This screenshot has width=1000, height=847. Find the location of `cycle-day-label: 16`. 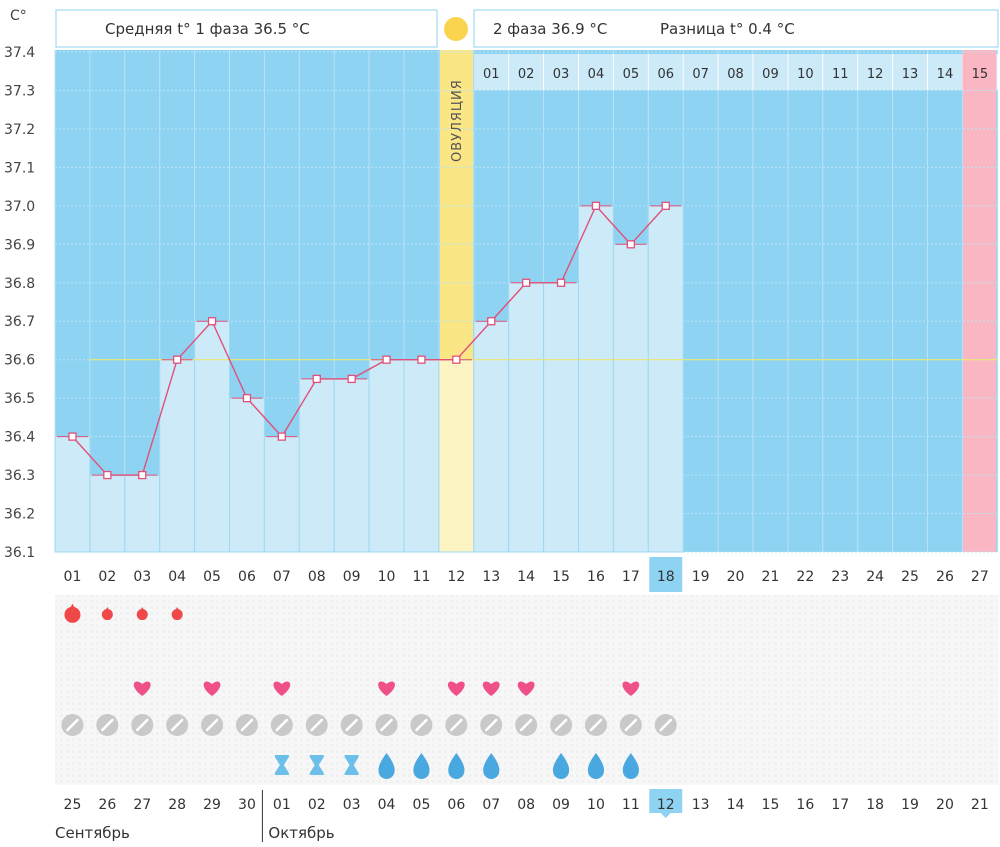

cycle-day-label: 16 is located at coordinates (596, 577).